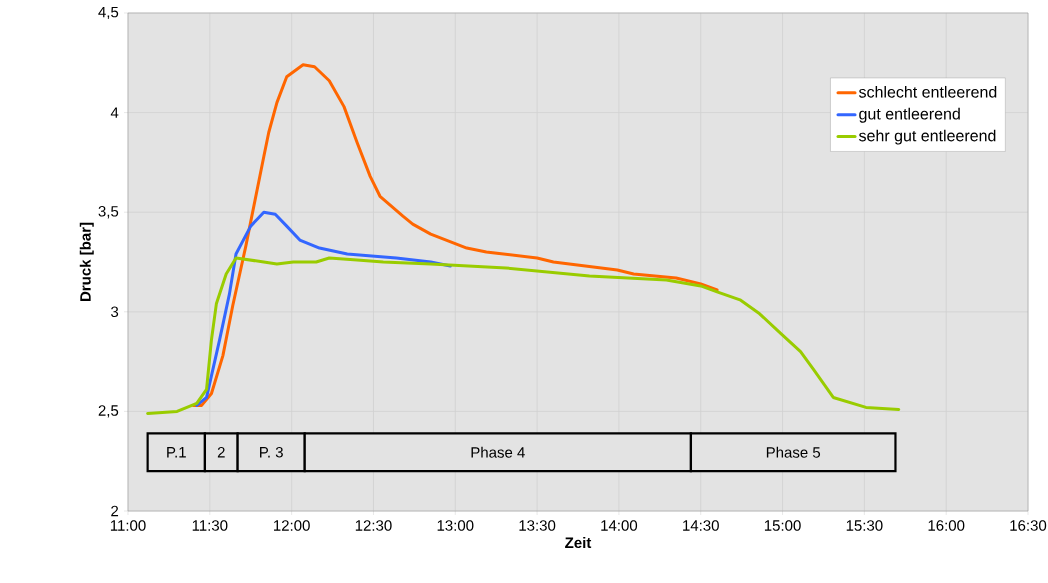 Image resolution: width=1048 pixels, height=583 pixels. I want to click on x-tick-label: 11:30, so click(210, 525).